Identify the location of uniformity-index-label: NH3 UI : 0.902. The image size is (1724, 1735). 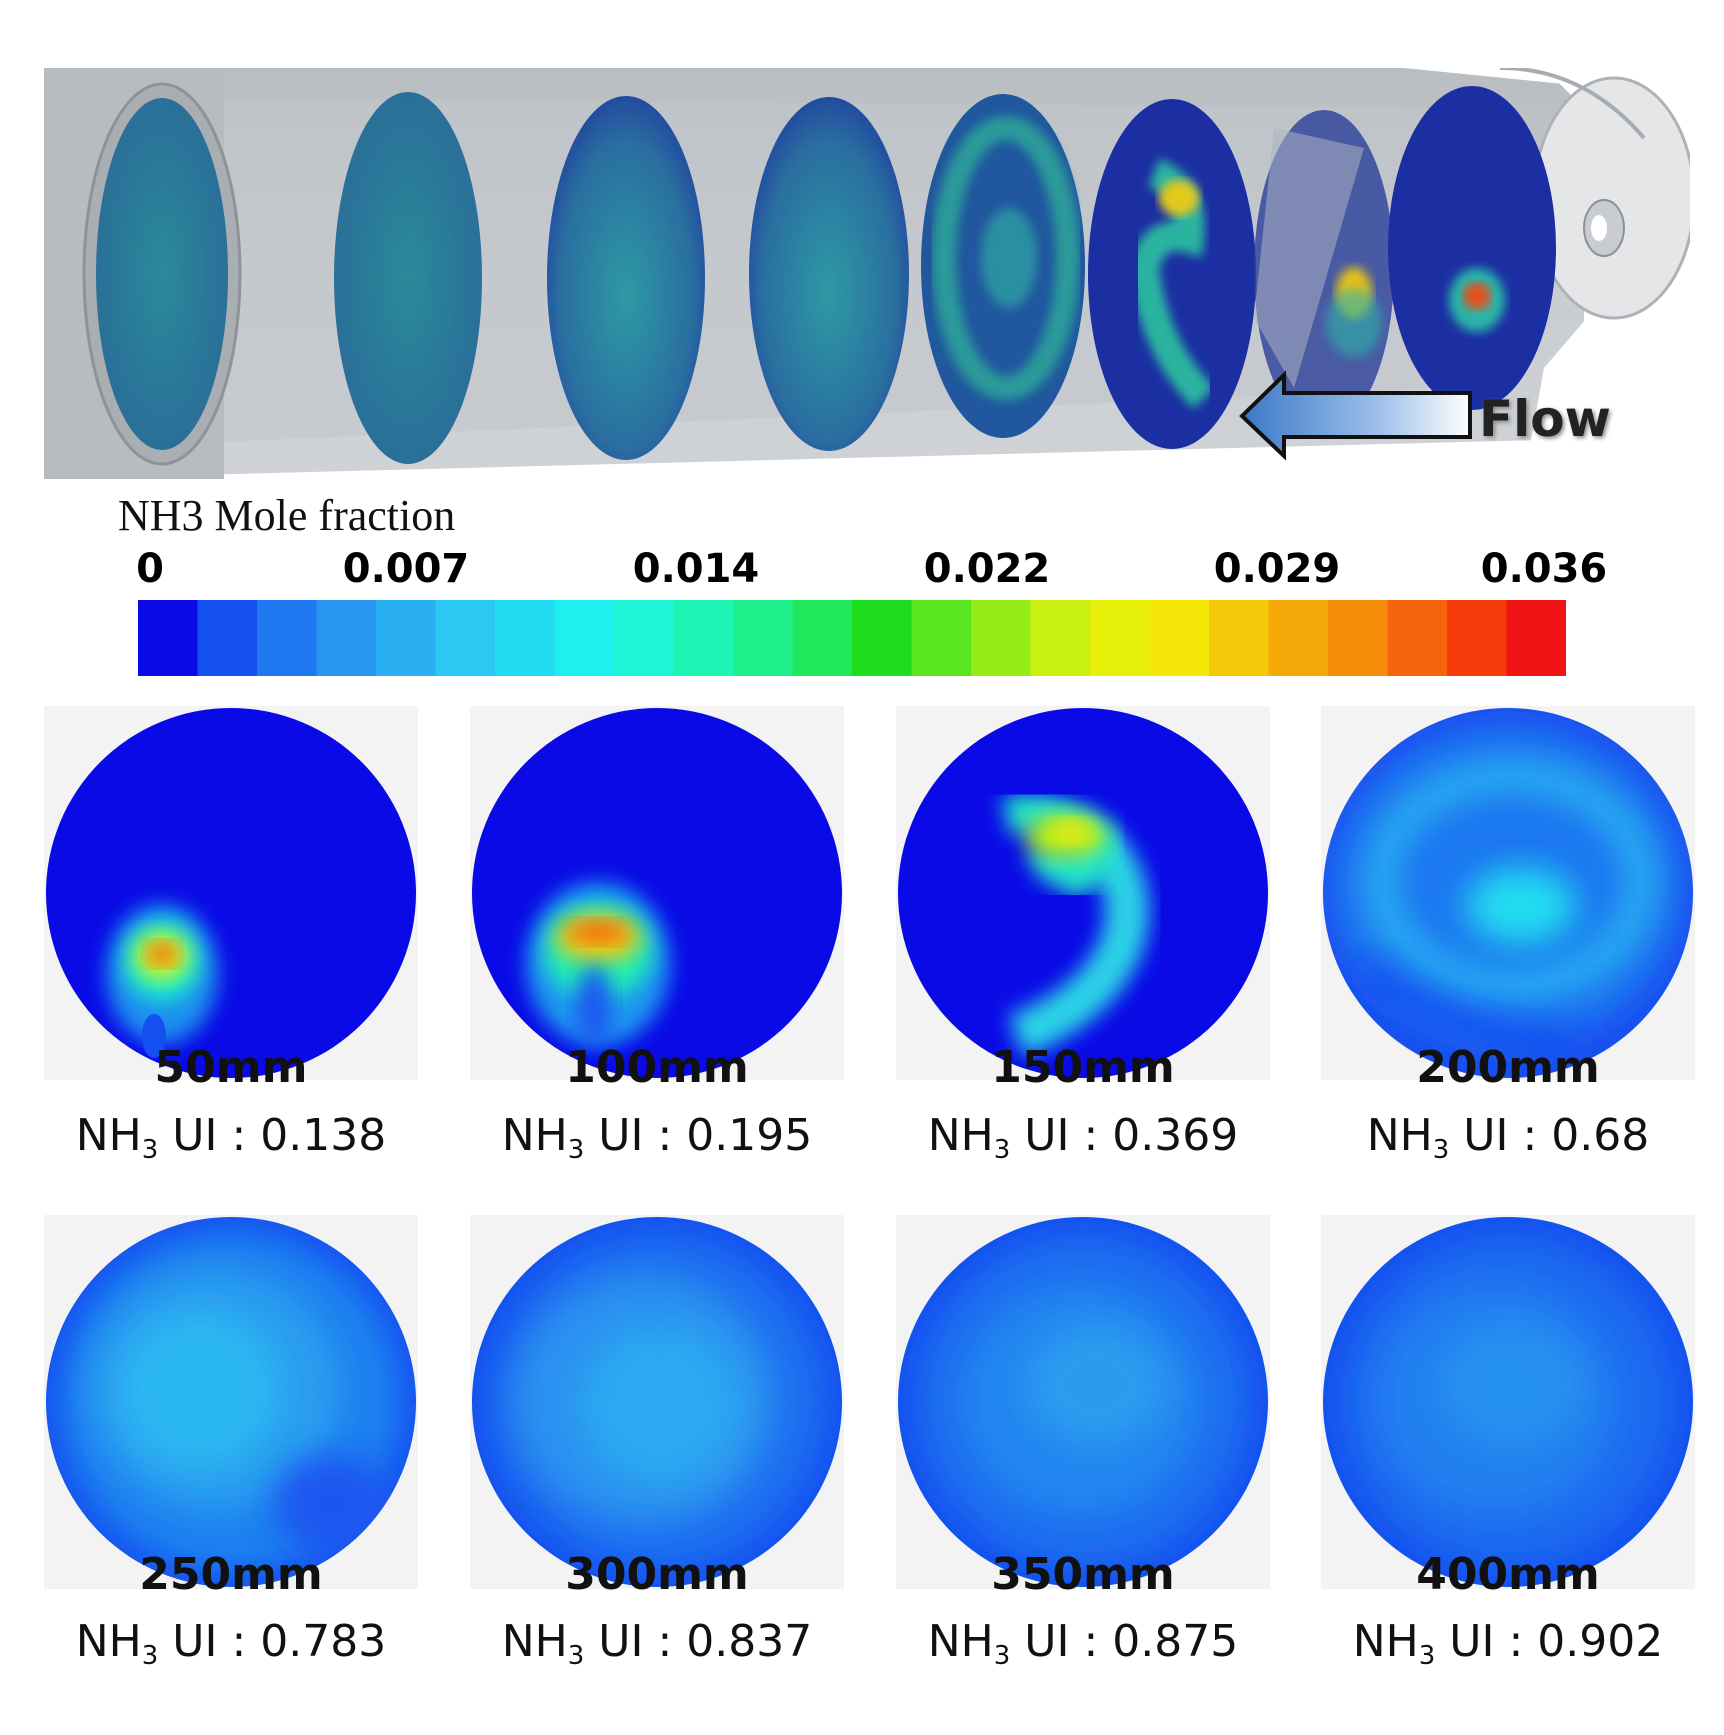
(1501, 1643).